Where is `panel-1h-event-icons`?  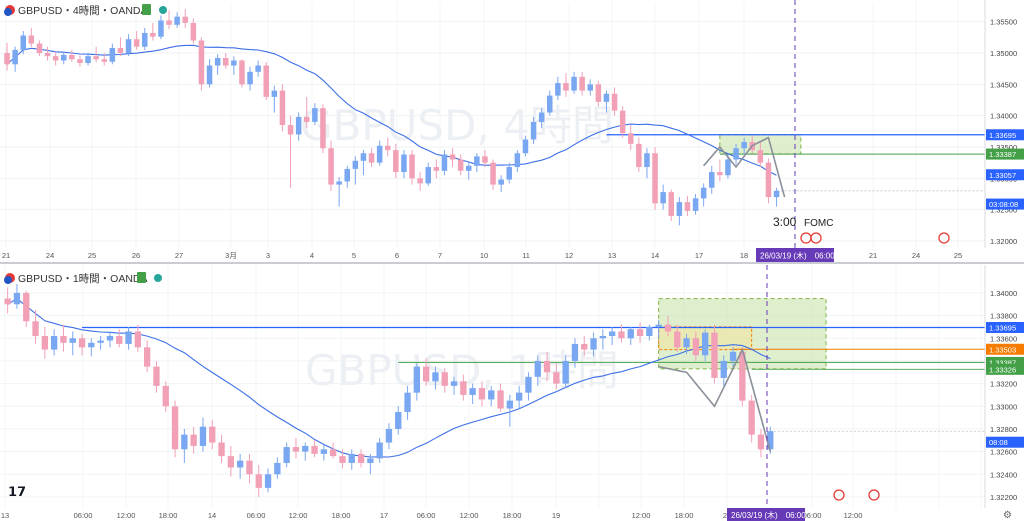 panel-1h-event-icons is located at coordinates (856, 495).